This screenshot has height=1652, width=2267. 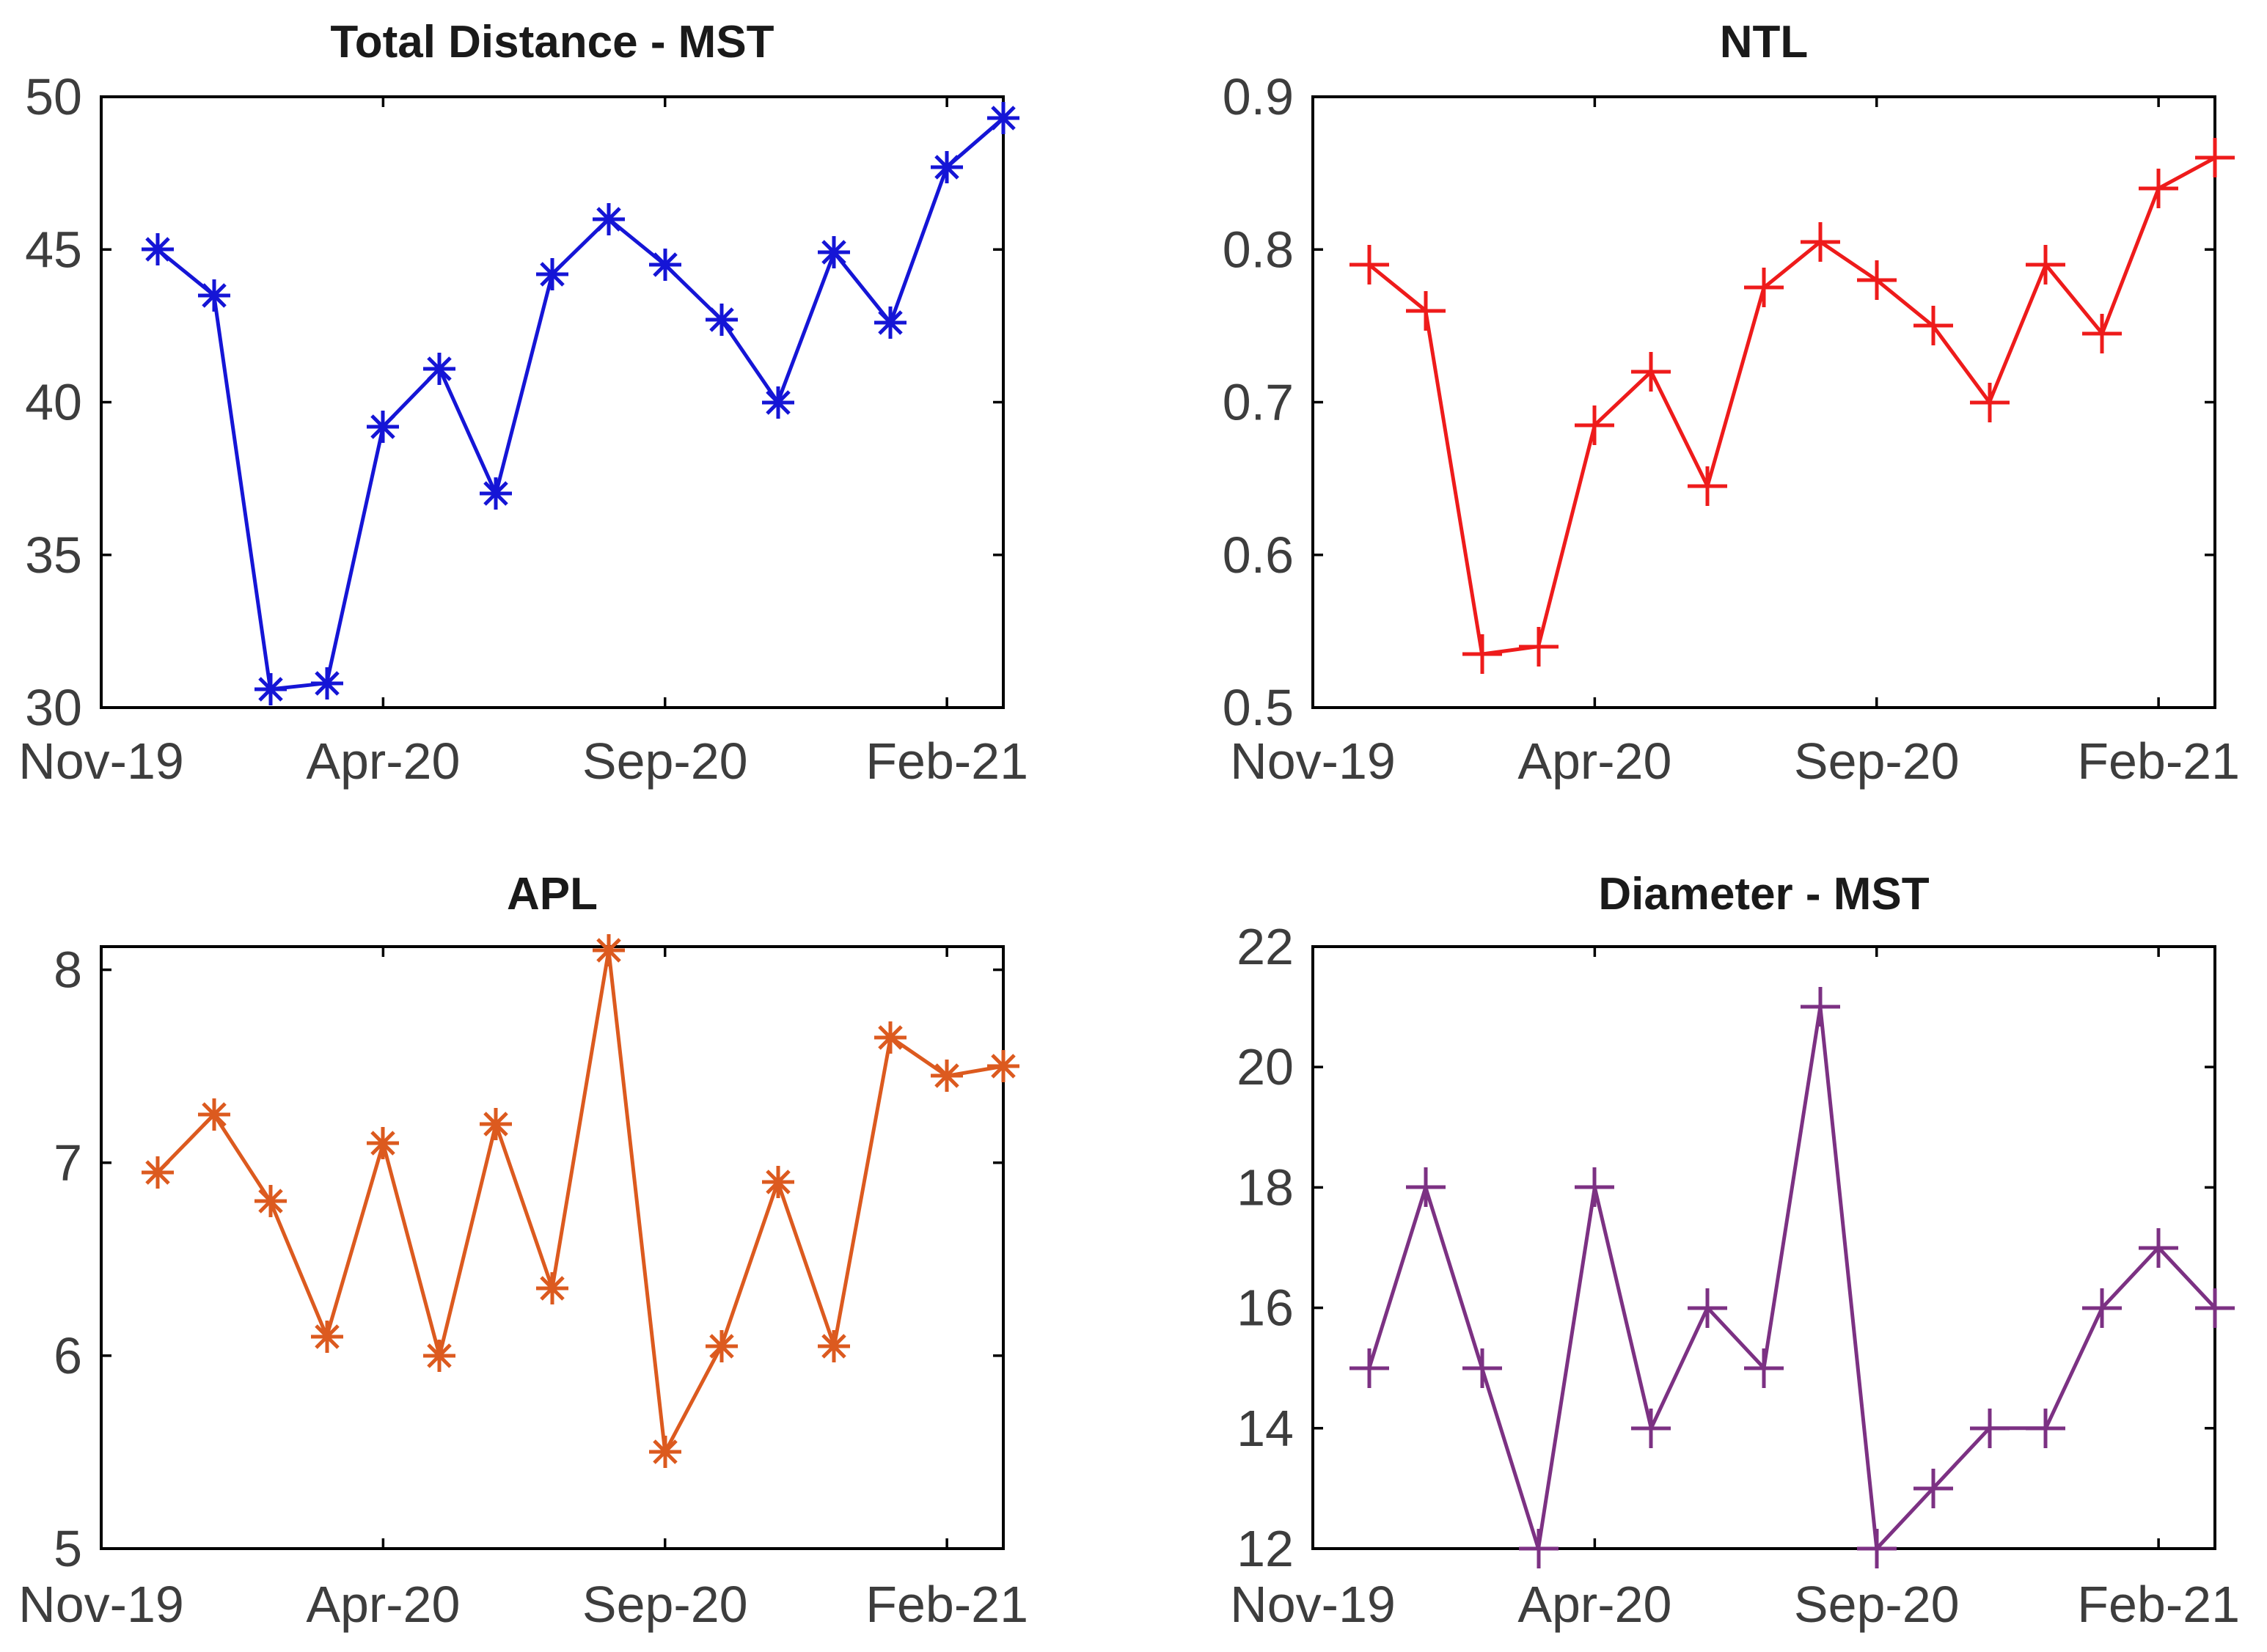 I want to click on y-tick-label: 18, so click(x=1265, y=1188).